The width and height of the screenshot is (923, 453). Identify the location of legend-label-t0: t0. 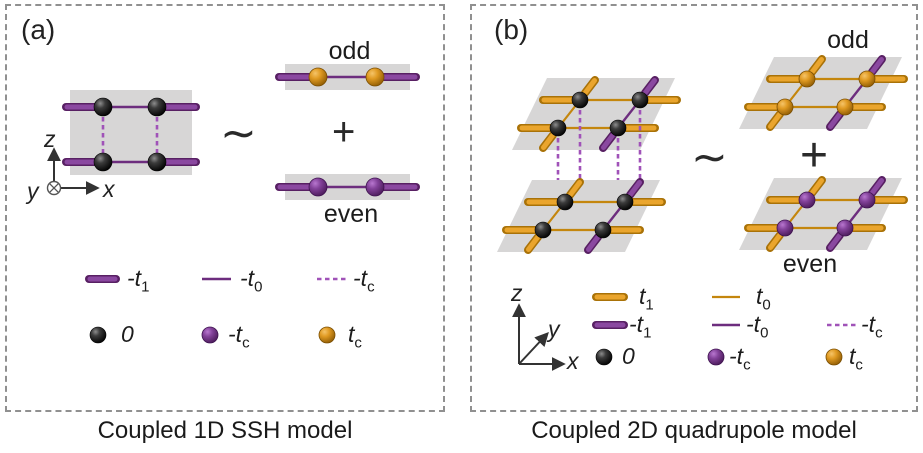
(763, 298).